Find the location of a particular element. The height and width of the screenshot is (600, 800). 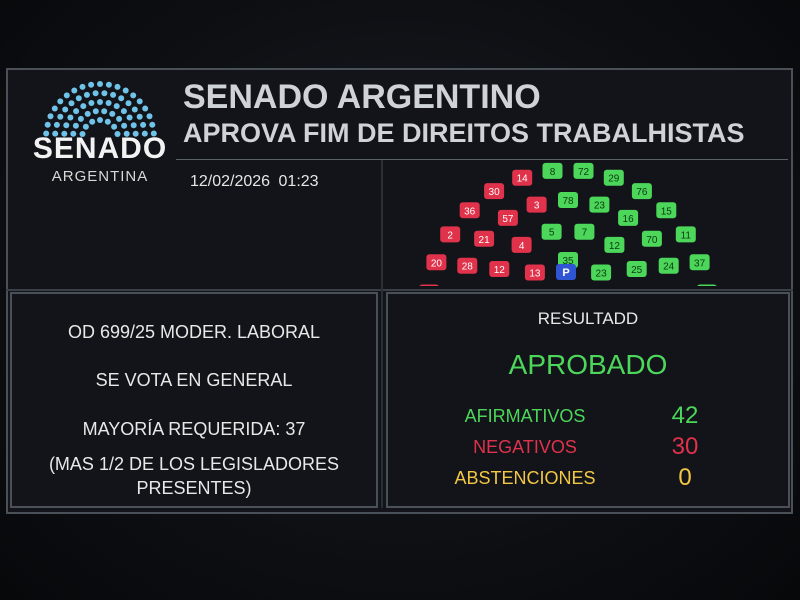

seat-negative: 3 is located at coordinates (536, 204).